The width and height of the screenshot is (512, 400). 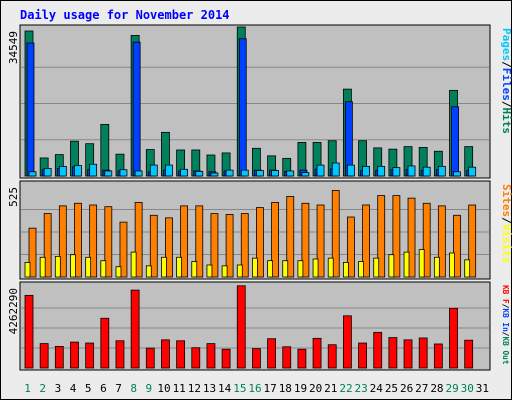 I want to click on x-tick-label: 4, so click(x=73, y=388).